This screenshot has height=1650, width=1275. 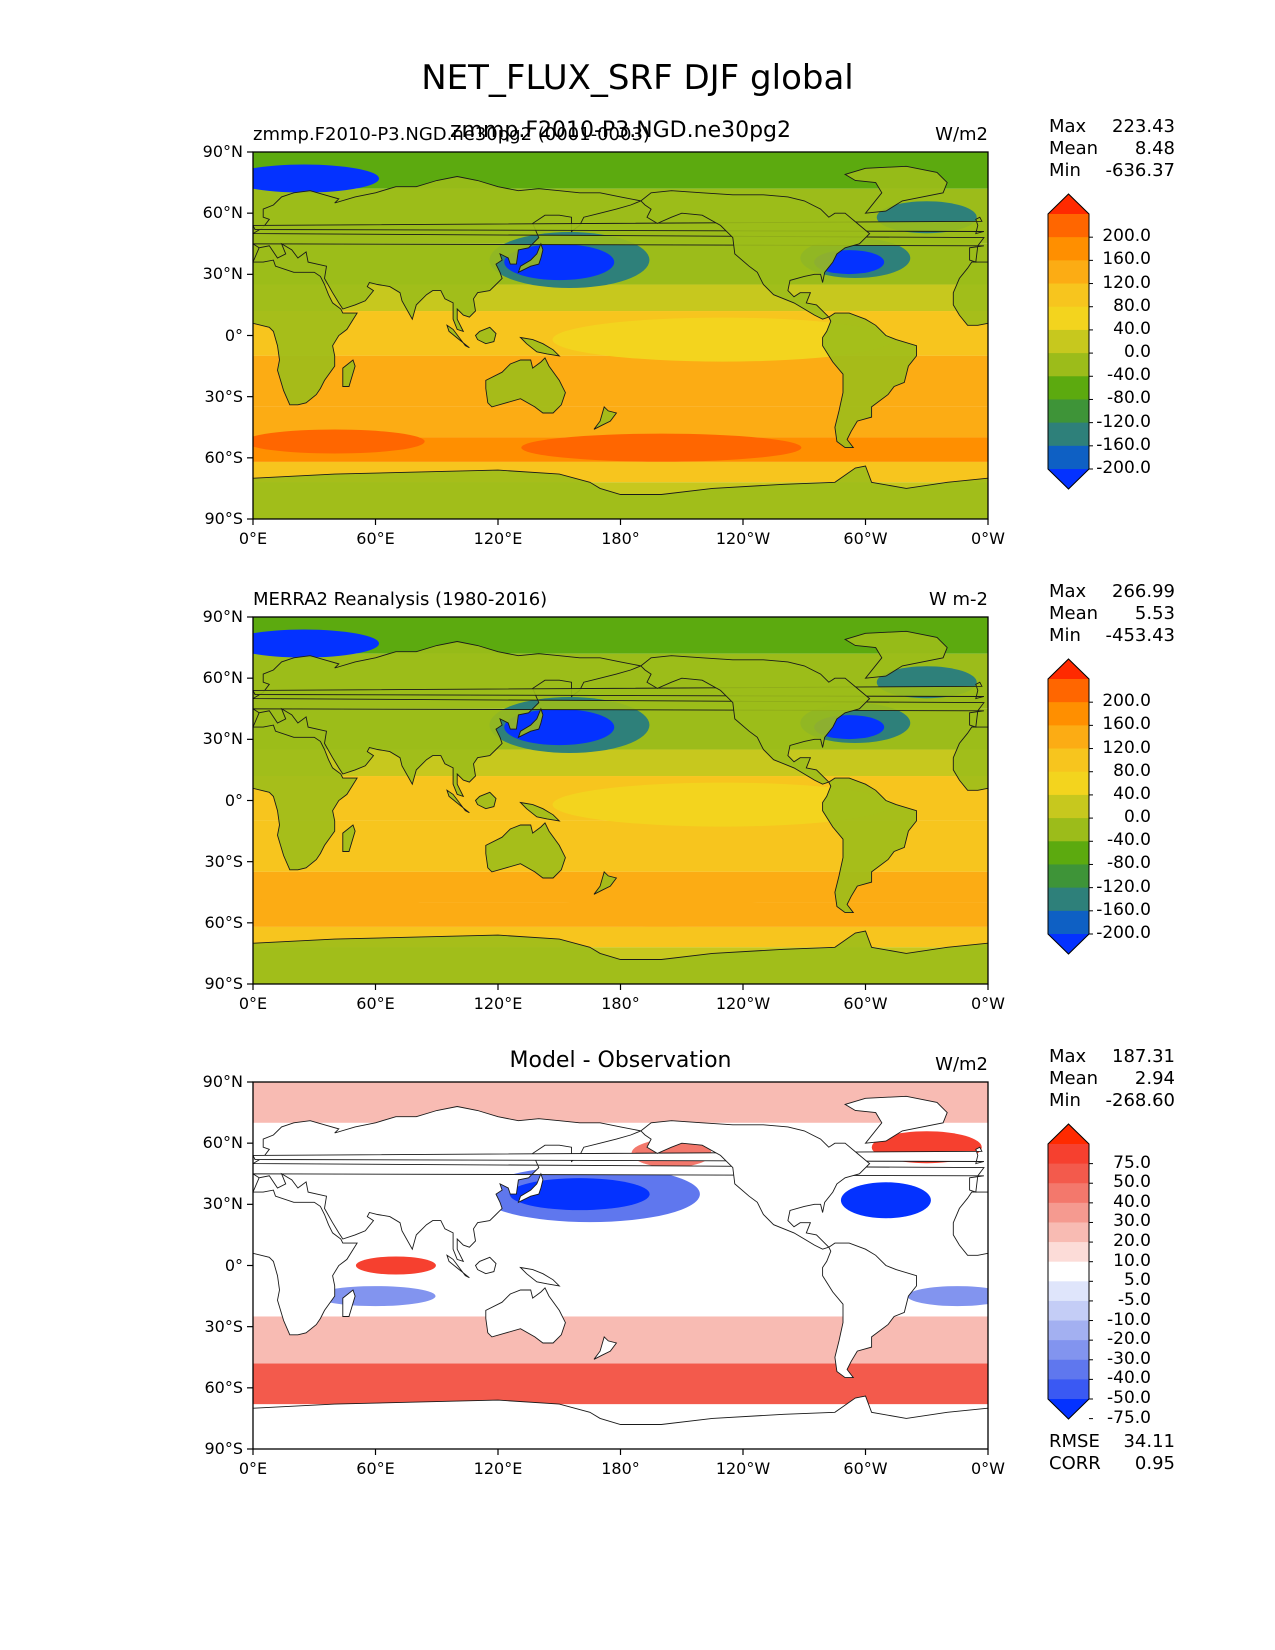 I want to click on x-tick-label: 0°W, so click(x=988, y=1003).